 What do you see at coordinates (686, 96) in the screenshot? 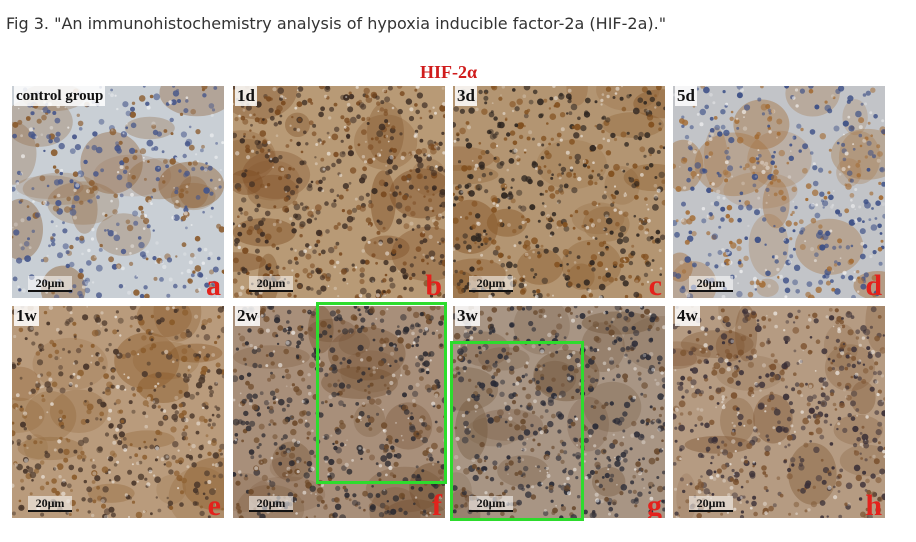
I see `panel-tag: 5d` at bounding box center [686, 96].